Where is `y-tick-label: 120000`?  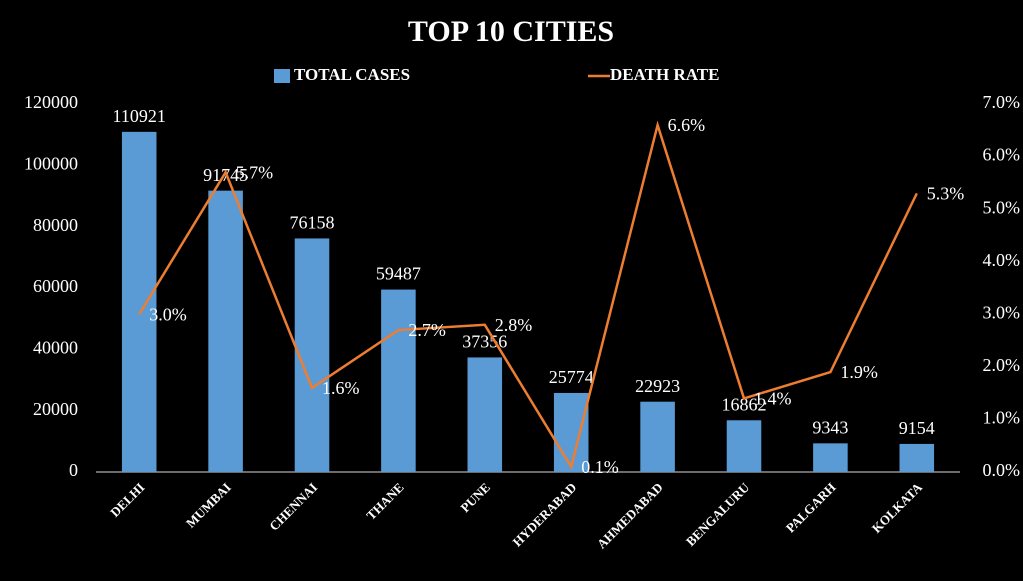
y-tick-label: 120000 is located at coordinates (51, 102).